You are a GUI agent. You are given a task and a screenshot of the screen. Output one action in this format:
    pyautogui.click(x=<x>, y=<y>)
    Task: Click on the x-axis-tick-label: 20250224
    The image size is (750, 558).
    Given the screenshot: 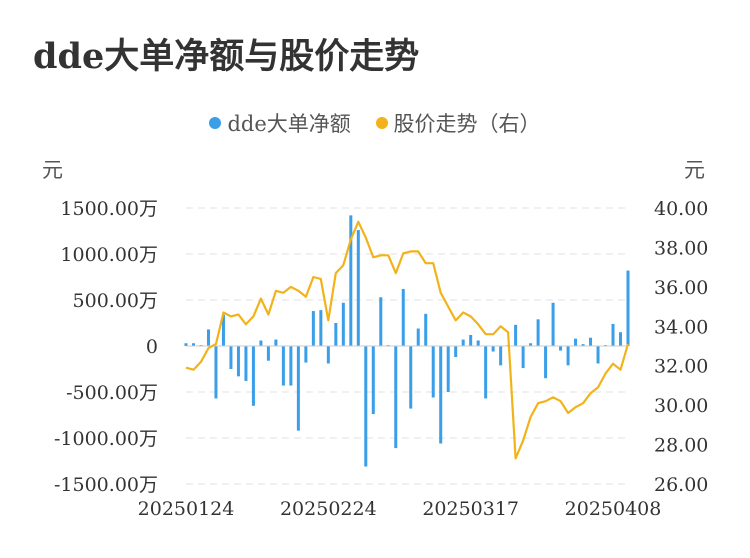 What is the action you would take?
    pyautogui.click(x=328, y=509)
    